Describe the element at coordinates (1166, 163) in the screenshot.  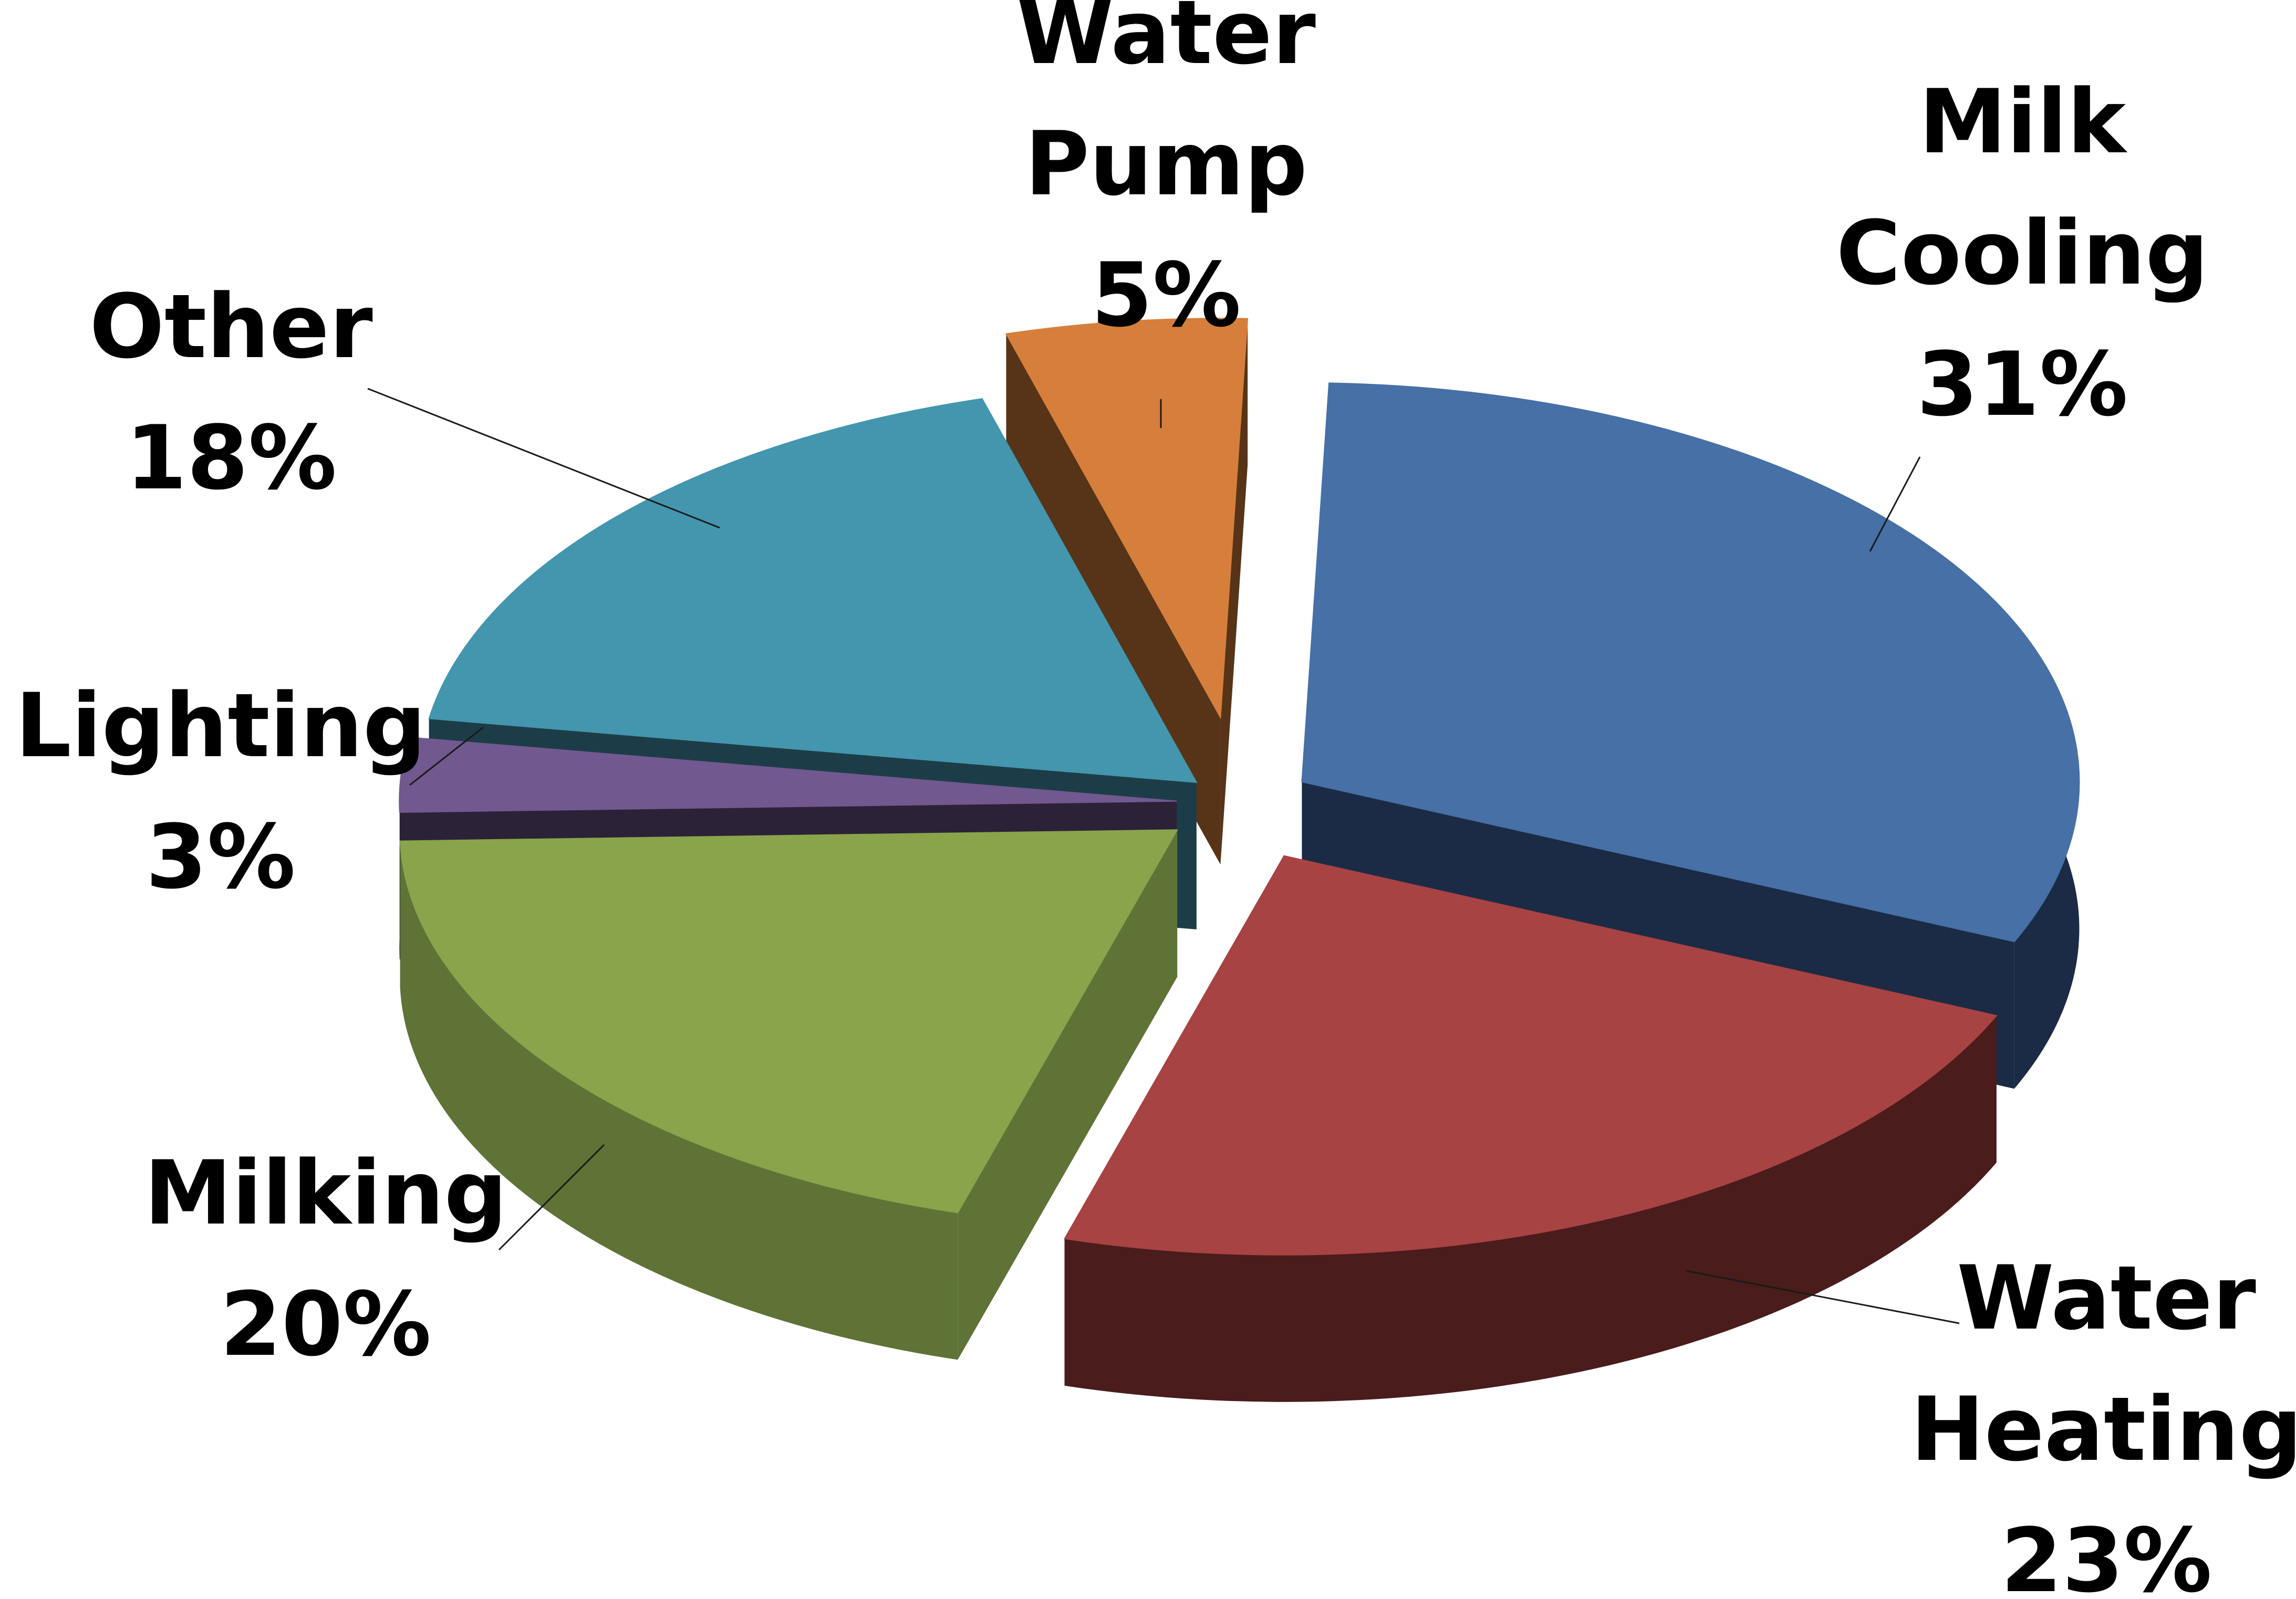
I see `slice-name-label: Pump` at that location.